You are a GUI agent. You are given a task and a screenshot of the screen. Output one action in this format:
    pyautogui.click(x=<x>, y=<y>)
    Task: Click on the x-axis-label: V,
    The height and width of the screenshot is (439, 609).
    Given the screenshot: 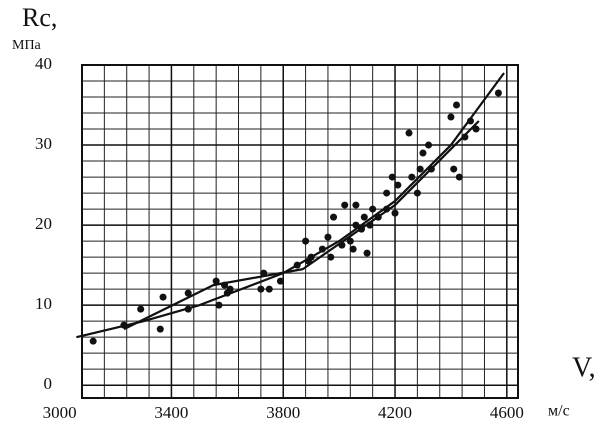 What is the action you would take?
    pyautogui.click(x=584, y=367)
    